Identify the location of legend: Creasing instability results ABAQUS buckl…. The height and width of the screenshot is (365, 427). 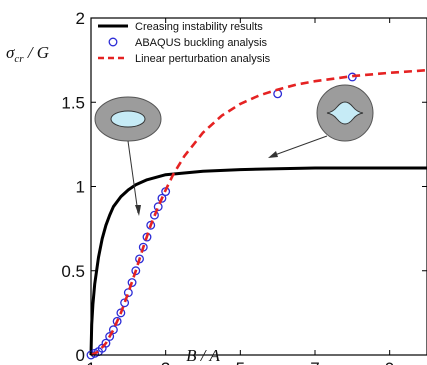
(184, 43).